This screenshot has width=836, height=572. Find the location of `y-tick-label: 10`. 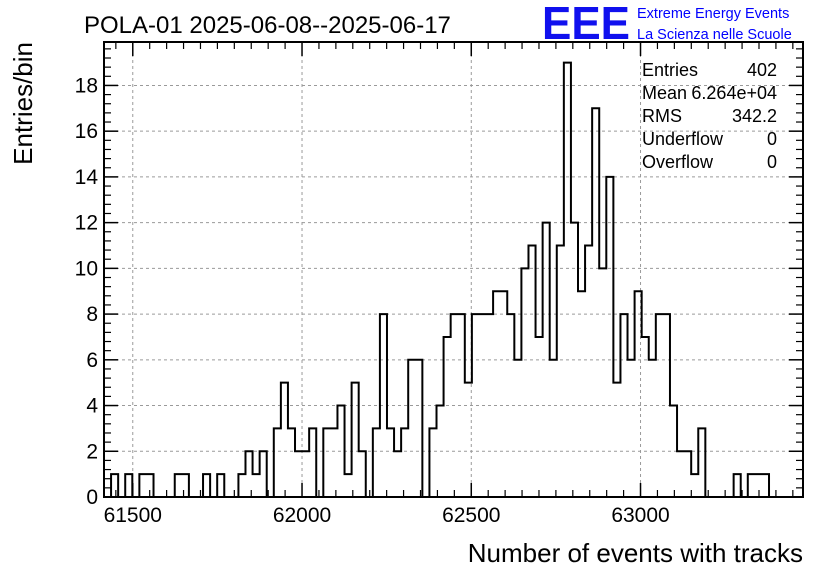

y-tick-label: 10 is located at coordinates (86, 268).